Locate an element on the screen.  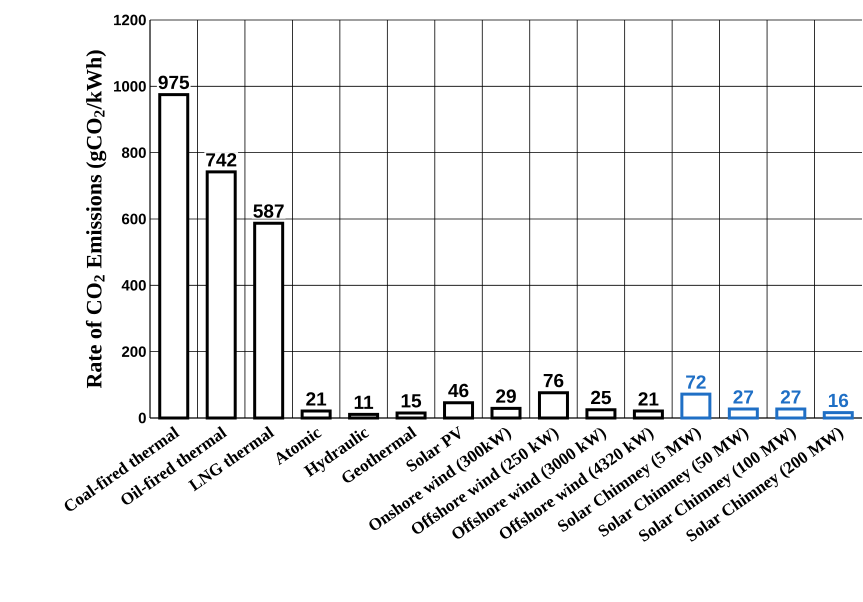
y-tick-label: 600 is located at coordinates (134, 219).